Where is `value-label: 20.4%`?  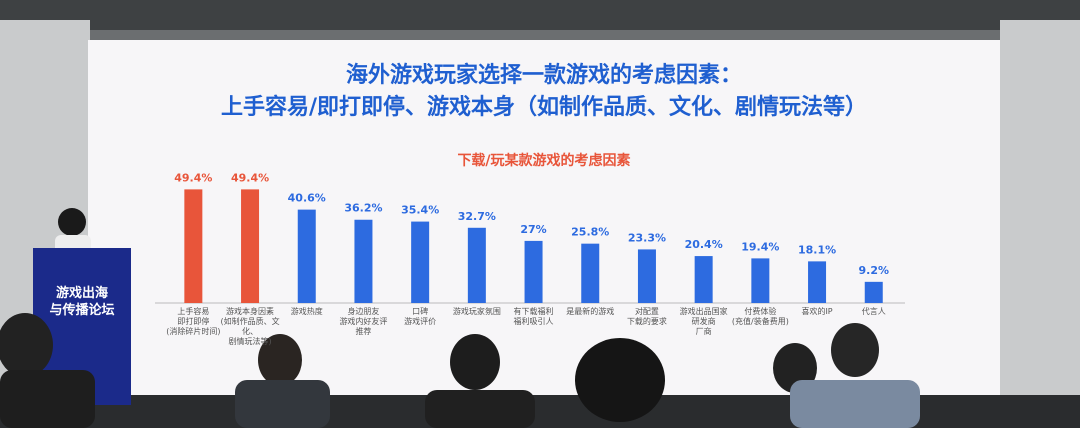
value-label: 20.4% is located at coordinates (704, 244).